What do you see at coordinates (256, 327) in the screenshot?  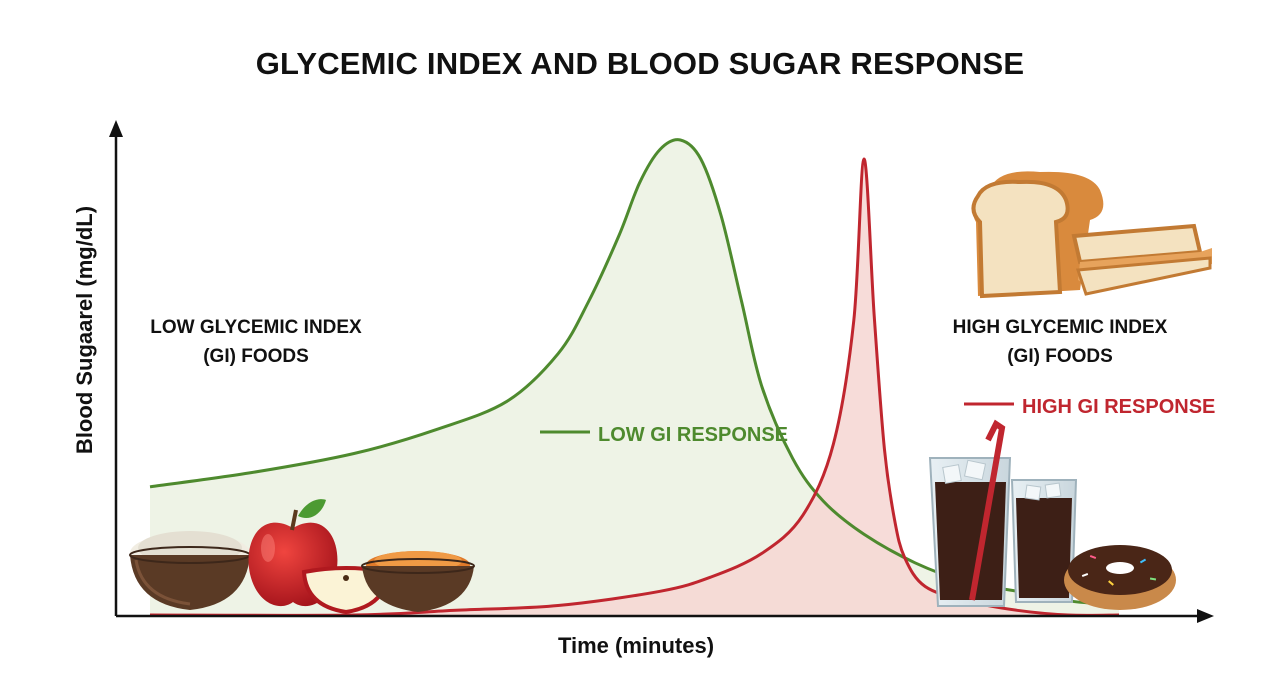 I see `low-gi-group-line1: LOW GLYCEMIC INDEX` at bounding box center [256, 327].